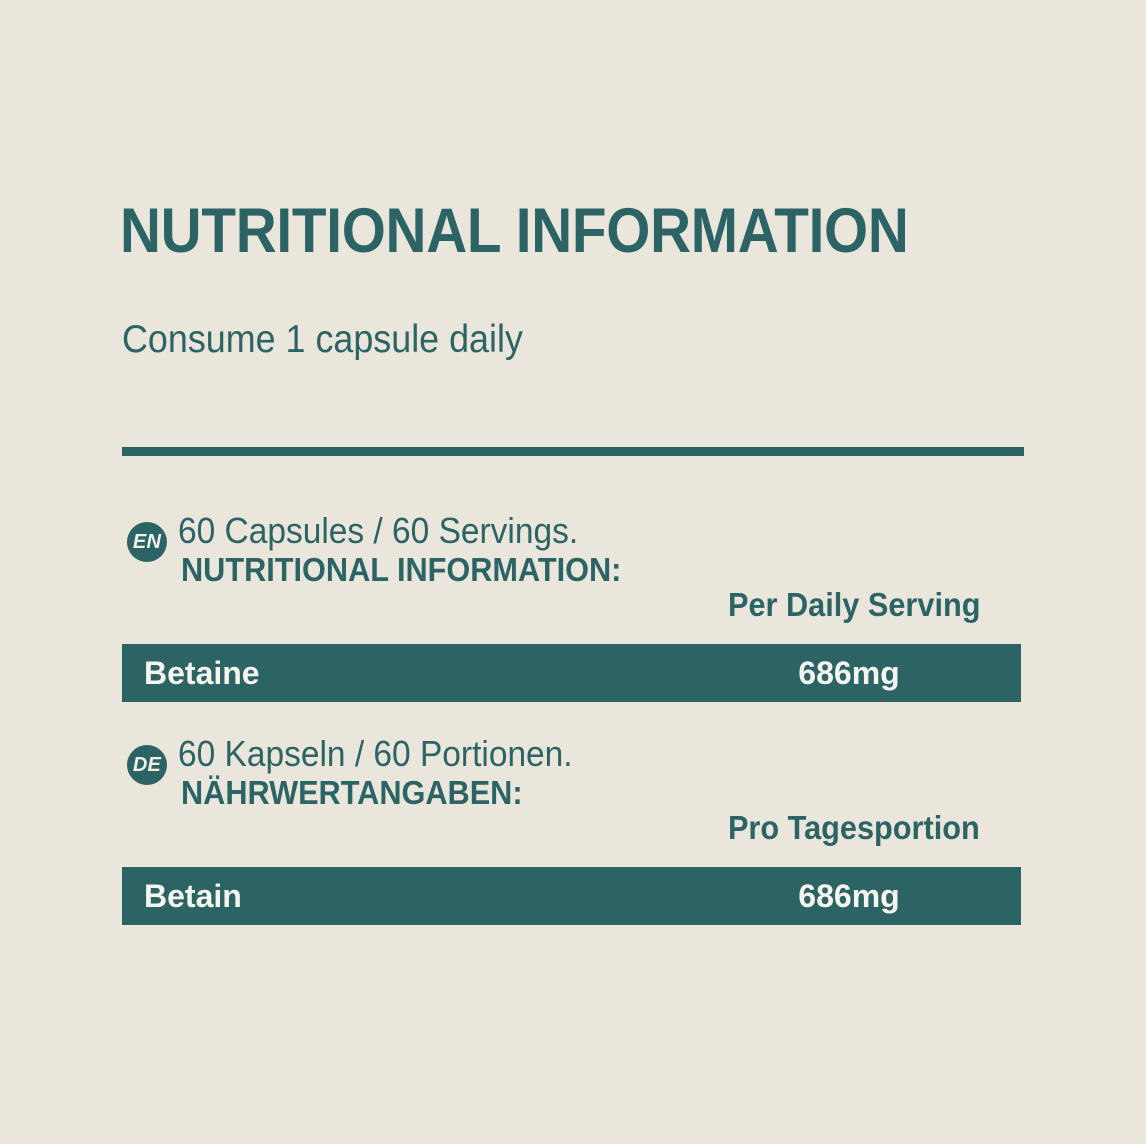  What do you see at coordinates (573, 451) in the screenshot?
I see `section-divider` at bounding box center [573, 451].